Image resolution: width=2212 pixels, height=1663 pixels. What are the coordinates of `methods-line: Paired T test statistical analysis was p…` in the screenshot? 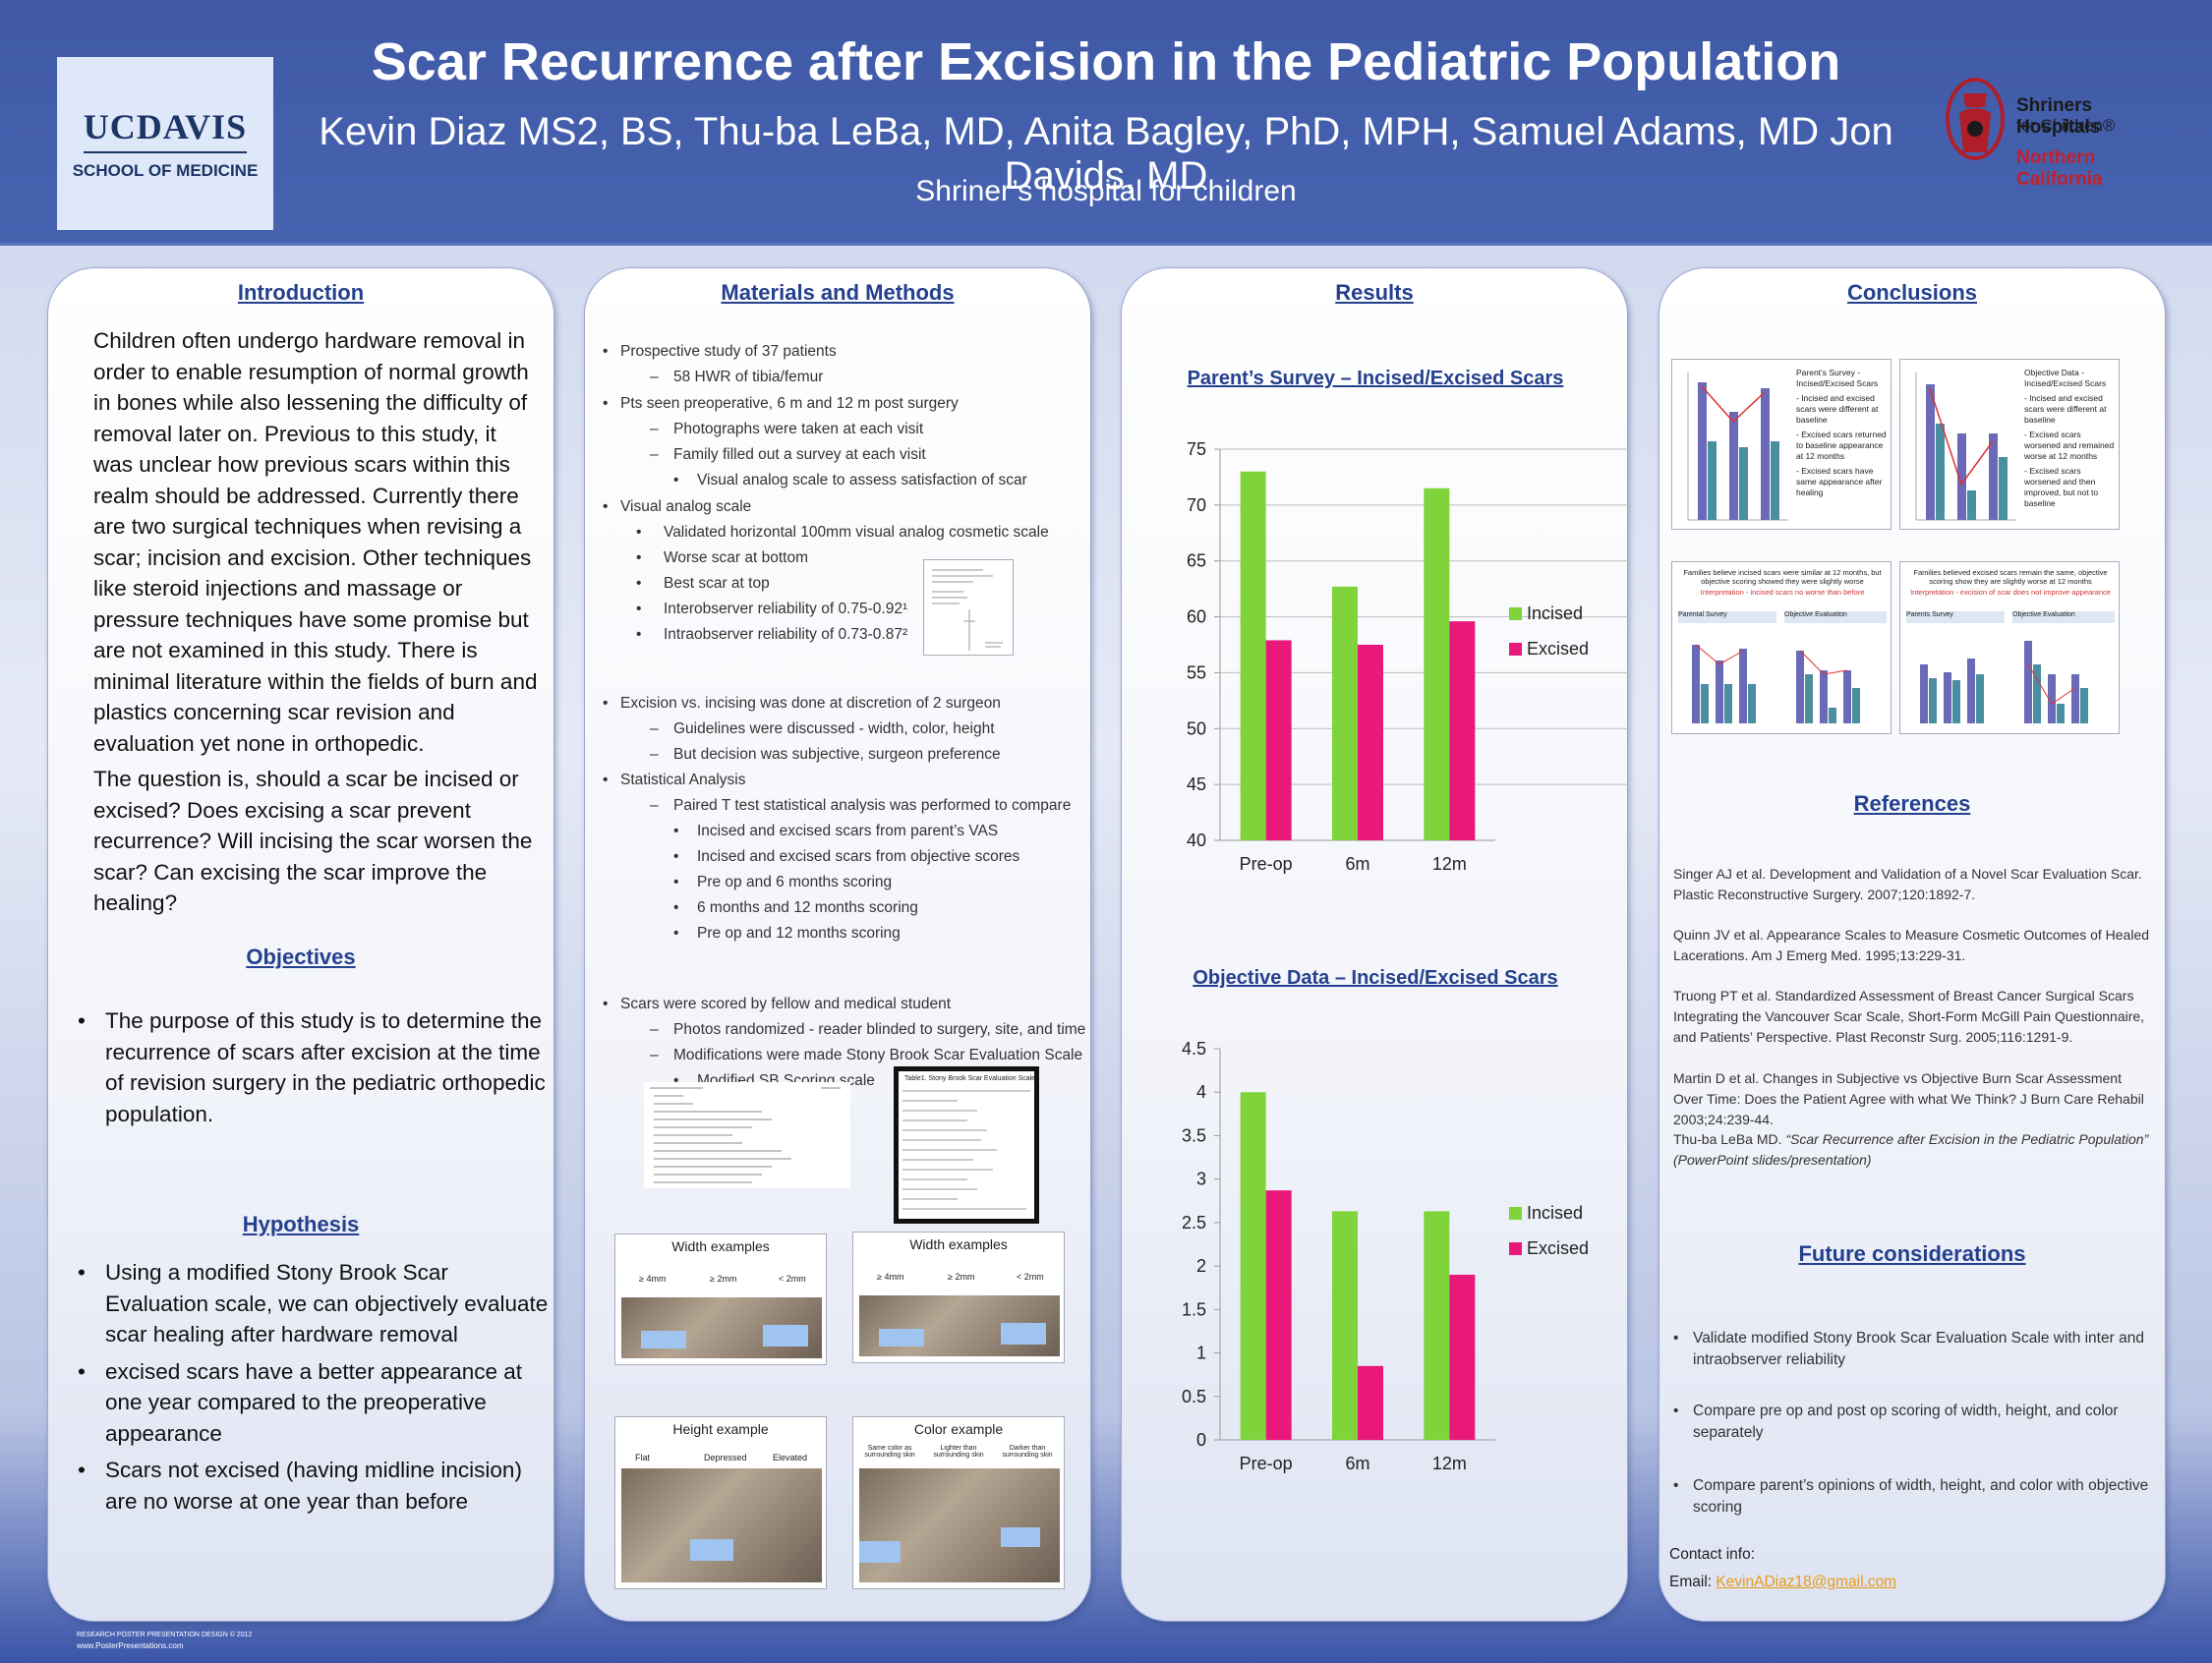 It's located at (873, 805).